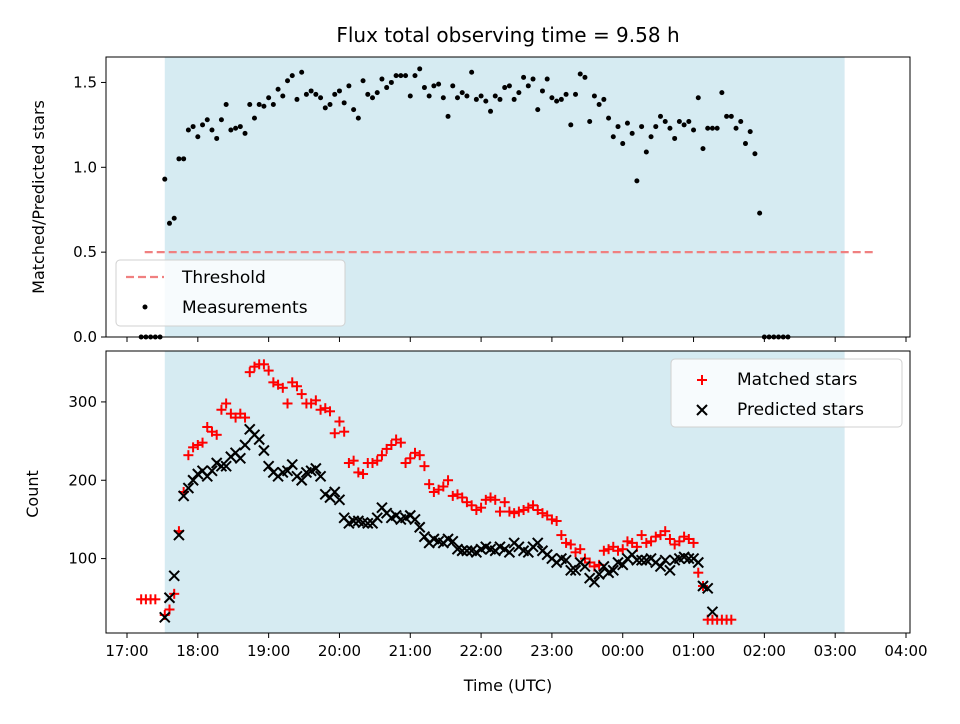 This screenshot has width=960, height=724. I want to click on x-tick-label: 19:00, so click(268, 651).